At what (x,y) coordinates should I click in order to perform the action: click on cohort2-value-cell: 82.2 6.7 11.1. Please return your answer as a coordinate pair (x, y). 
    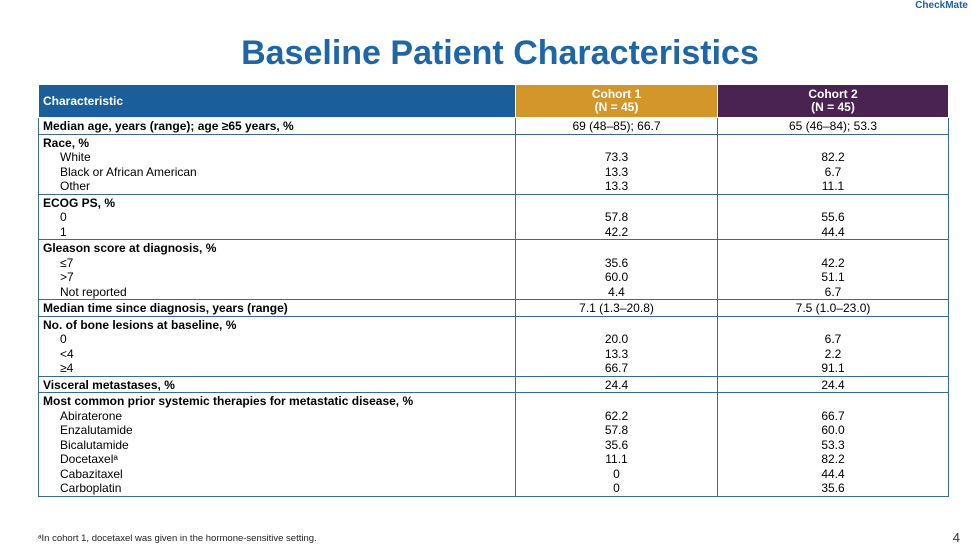
    Looking at the image, I should click on (833, 164).